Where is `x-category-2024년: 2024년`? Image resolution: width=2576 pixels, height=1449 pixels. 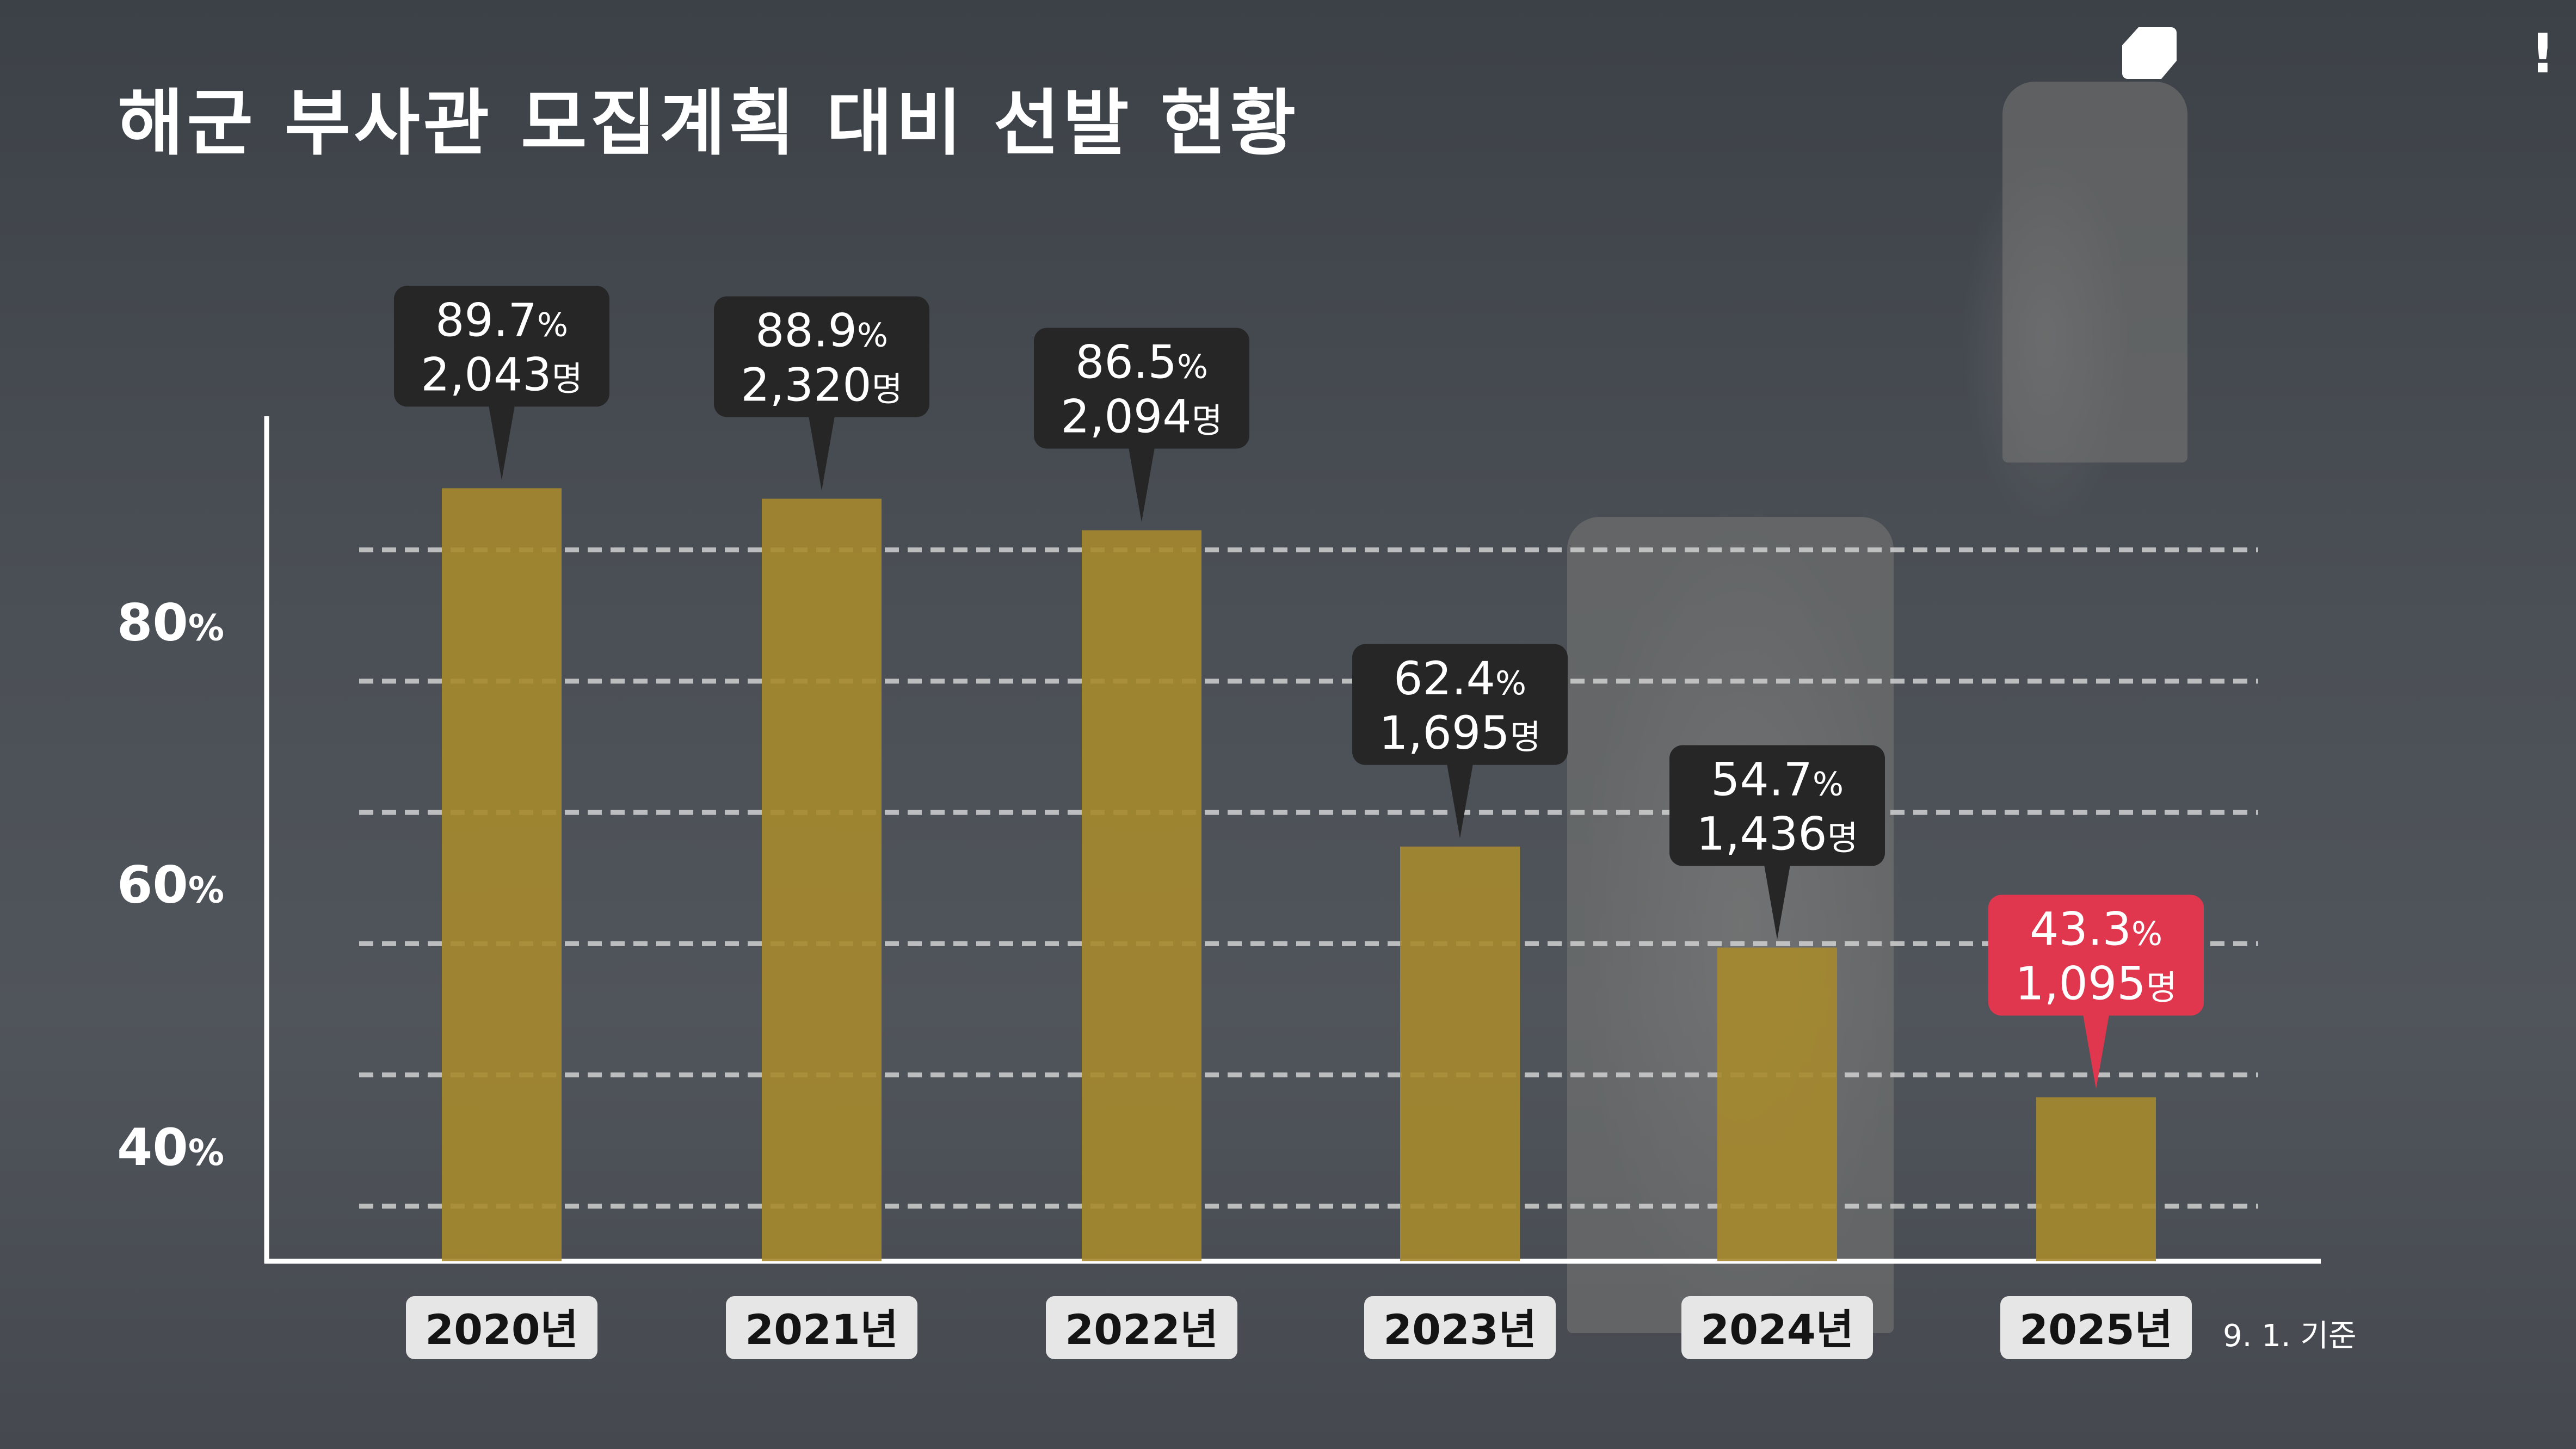
x-category-2024년: 2024년 is located at coordinates (1777, 1327).